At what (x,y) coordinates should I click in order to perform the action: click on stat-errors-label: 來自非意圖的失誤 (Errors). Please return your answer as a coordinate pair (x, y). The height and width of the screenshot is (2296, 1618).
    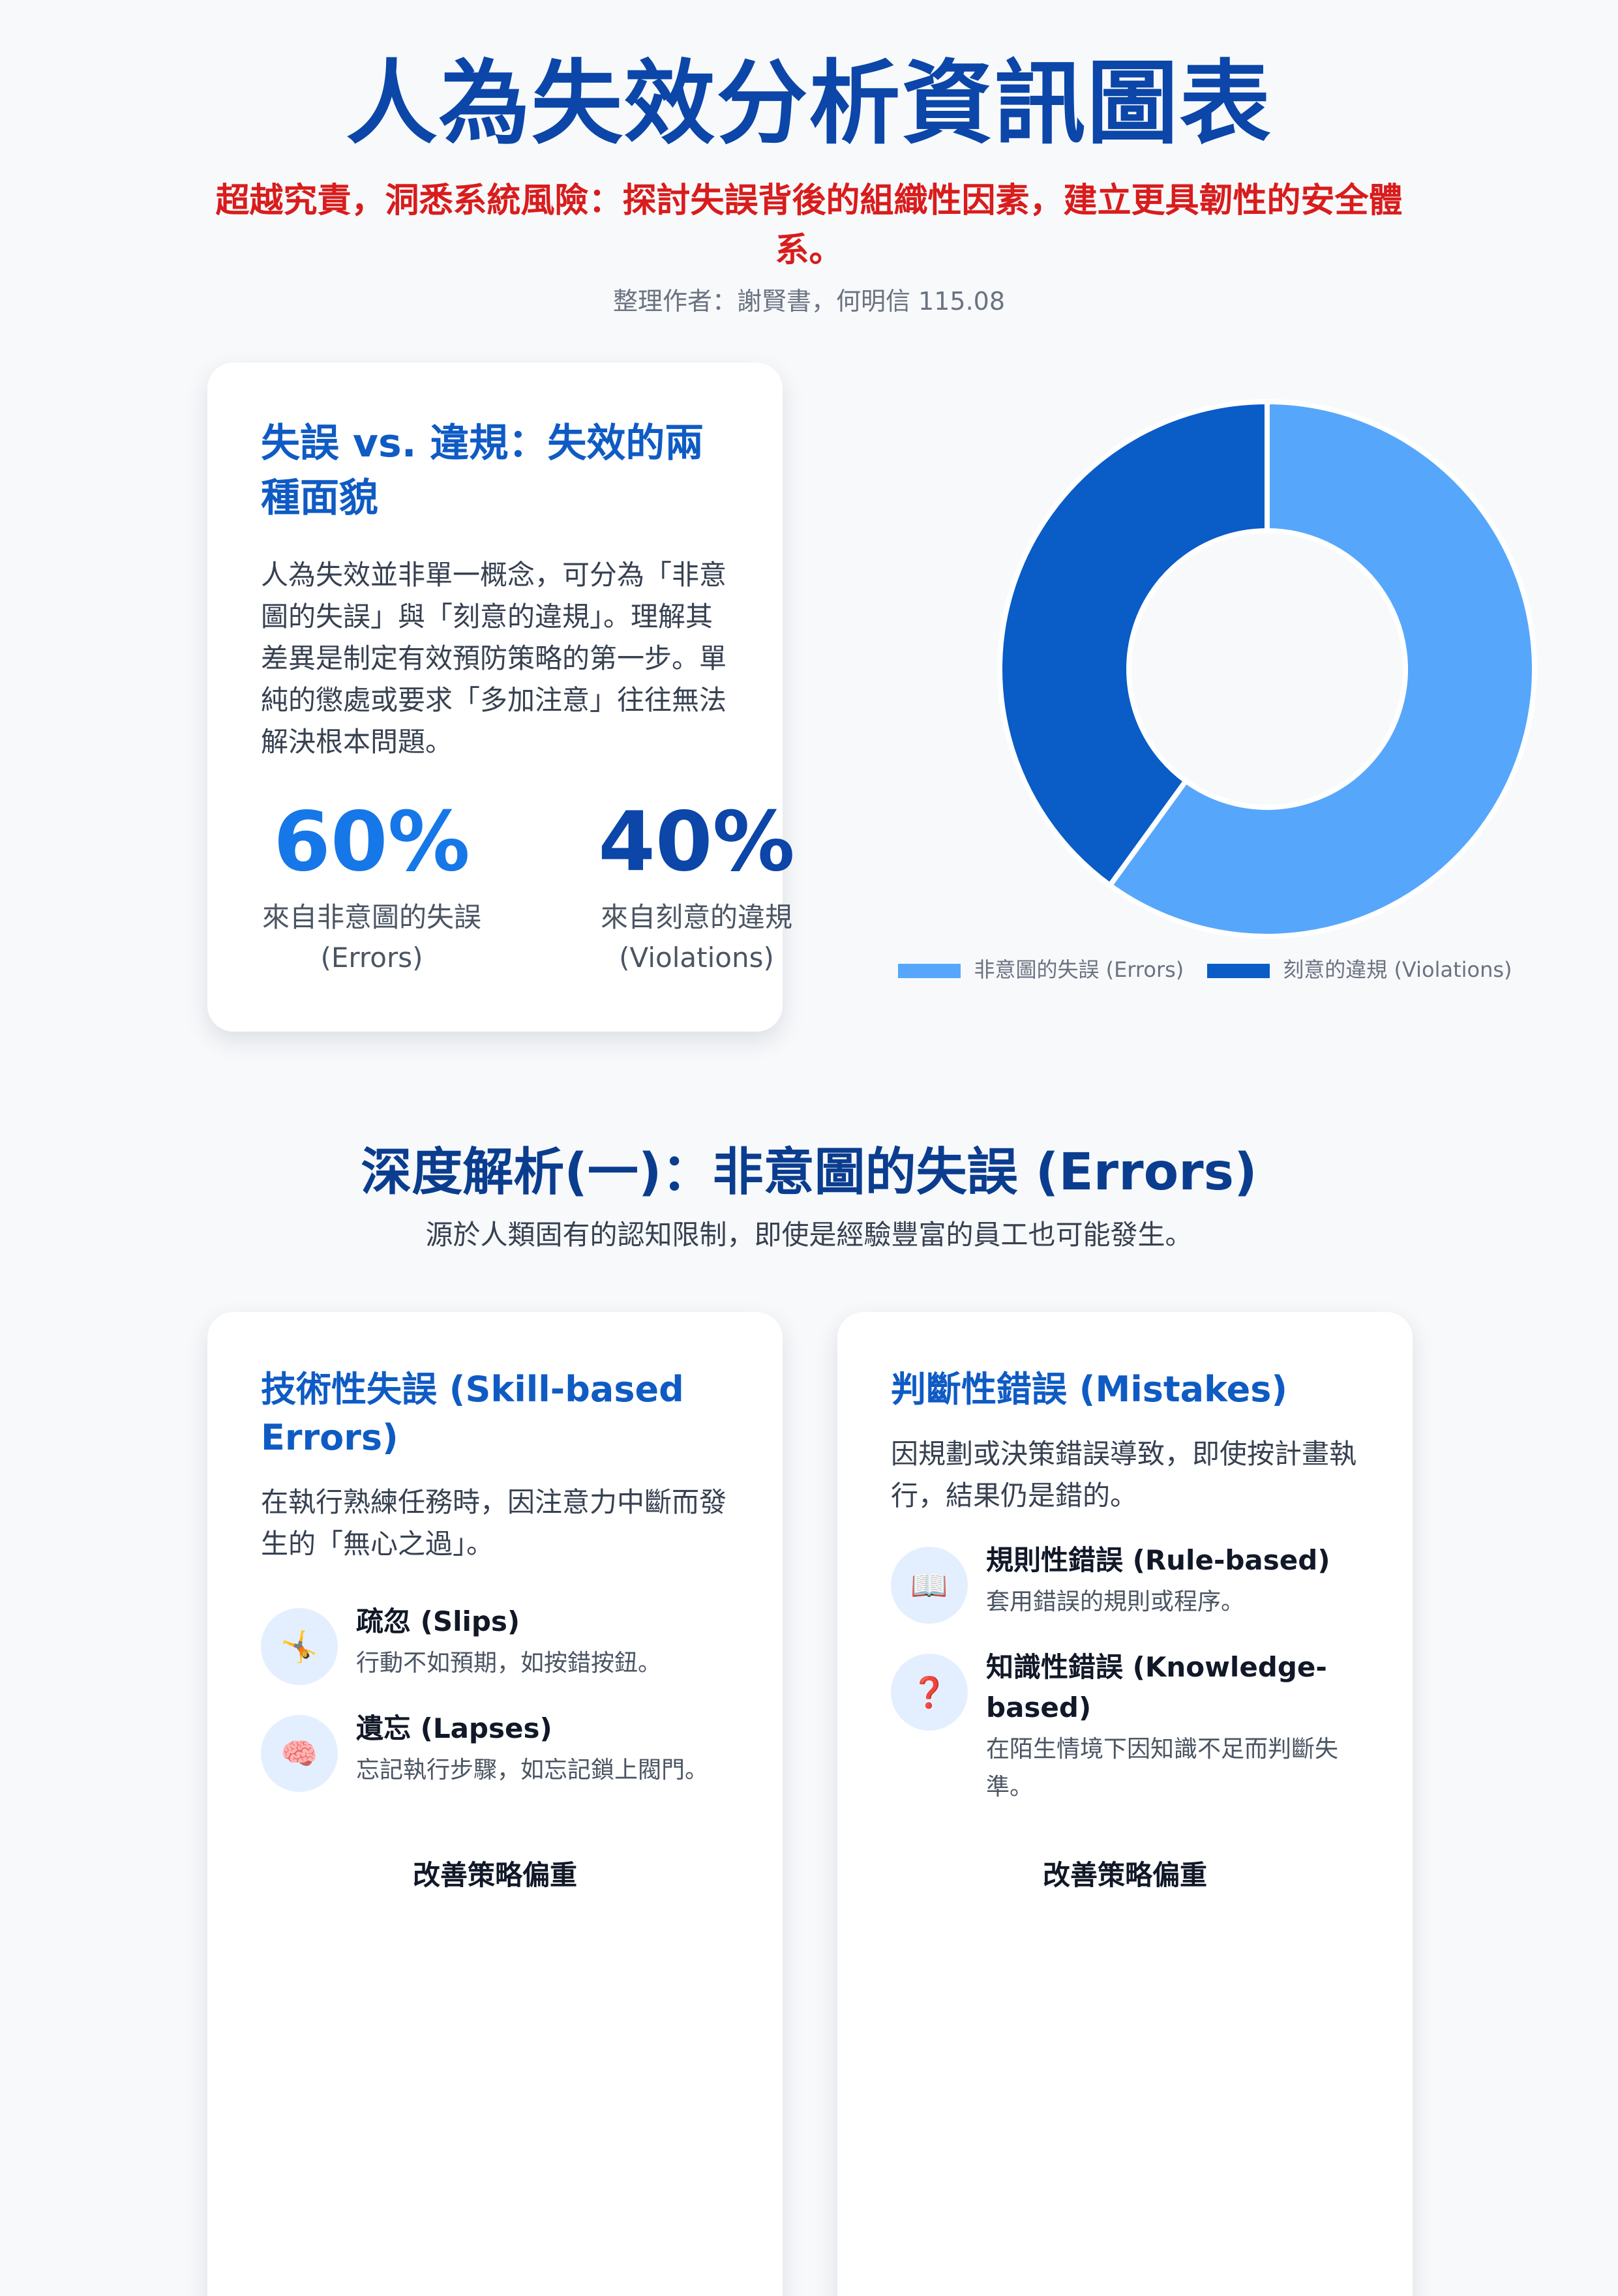
    Looking at the image, I should click on (371, 937).